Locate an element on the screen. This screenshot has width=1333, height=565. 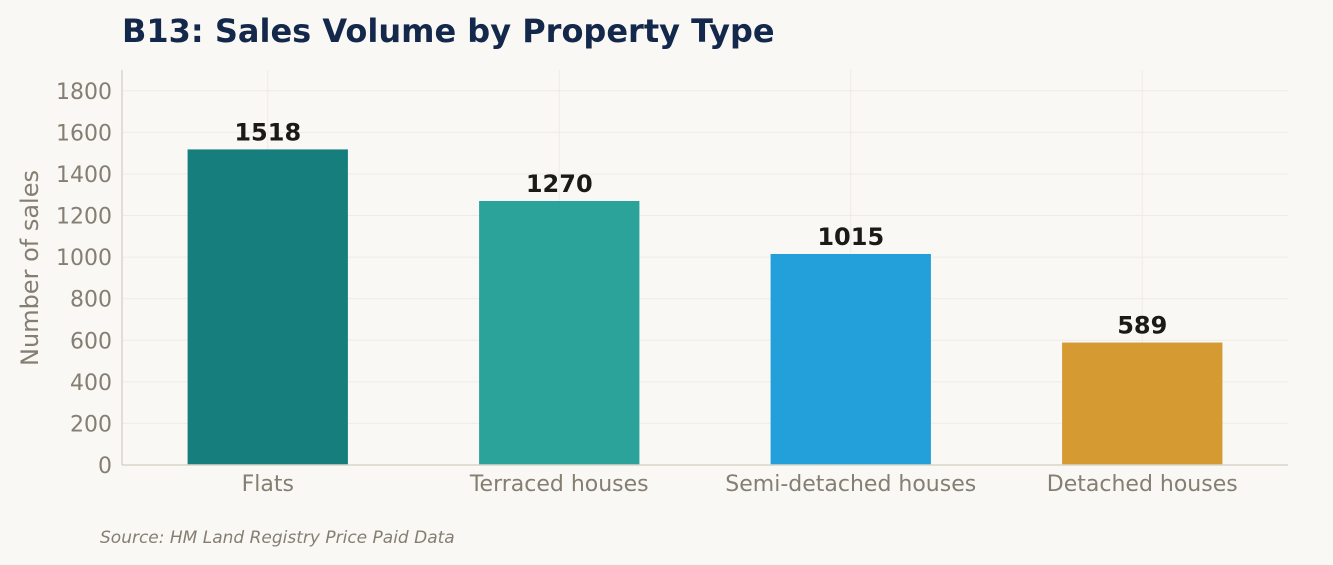
x-tick-label: Detached houses is located at coordinates (1142, 484).